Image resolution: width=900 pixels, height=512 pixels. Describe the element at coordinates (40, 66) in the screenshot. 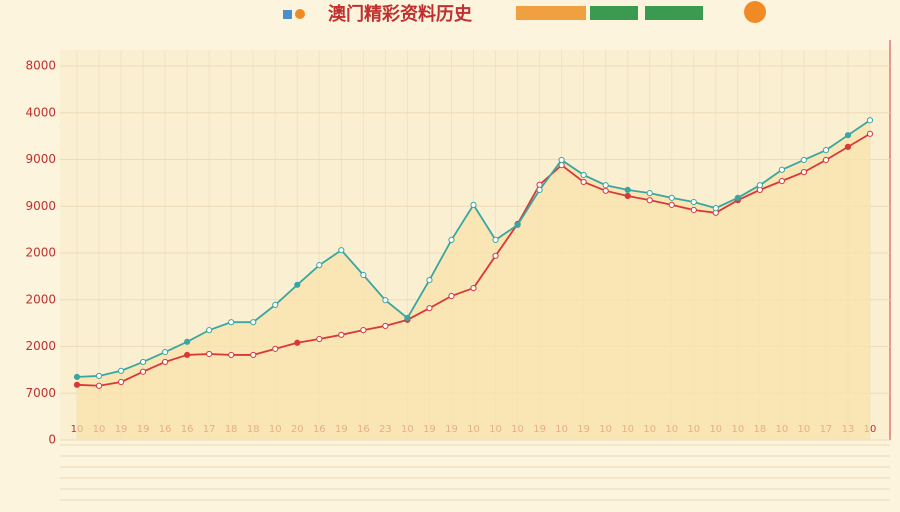

I see `y-tick-label: 8000` at that location.